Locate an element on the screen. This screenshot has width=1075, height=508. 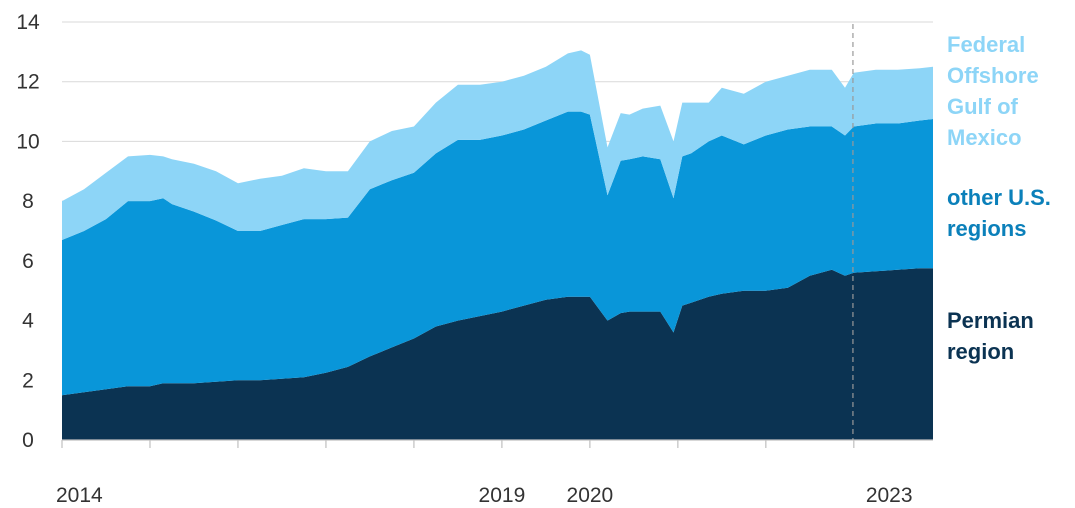
y-tick-label-8: 8 is located at coordinates (28, 201).